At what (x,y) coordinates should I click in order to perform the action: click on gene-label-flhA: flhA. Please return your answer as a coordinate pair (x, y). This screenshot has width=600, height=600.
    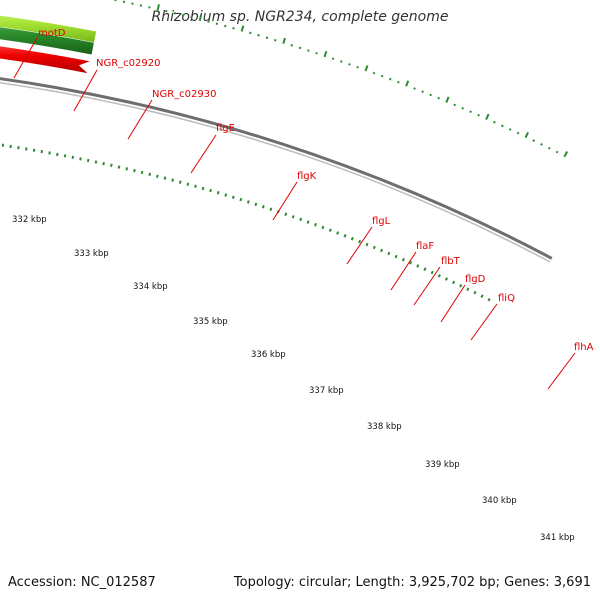
    Looking at the image, I should click on (584, 347).